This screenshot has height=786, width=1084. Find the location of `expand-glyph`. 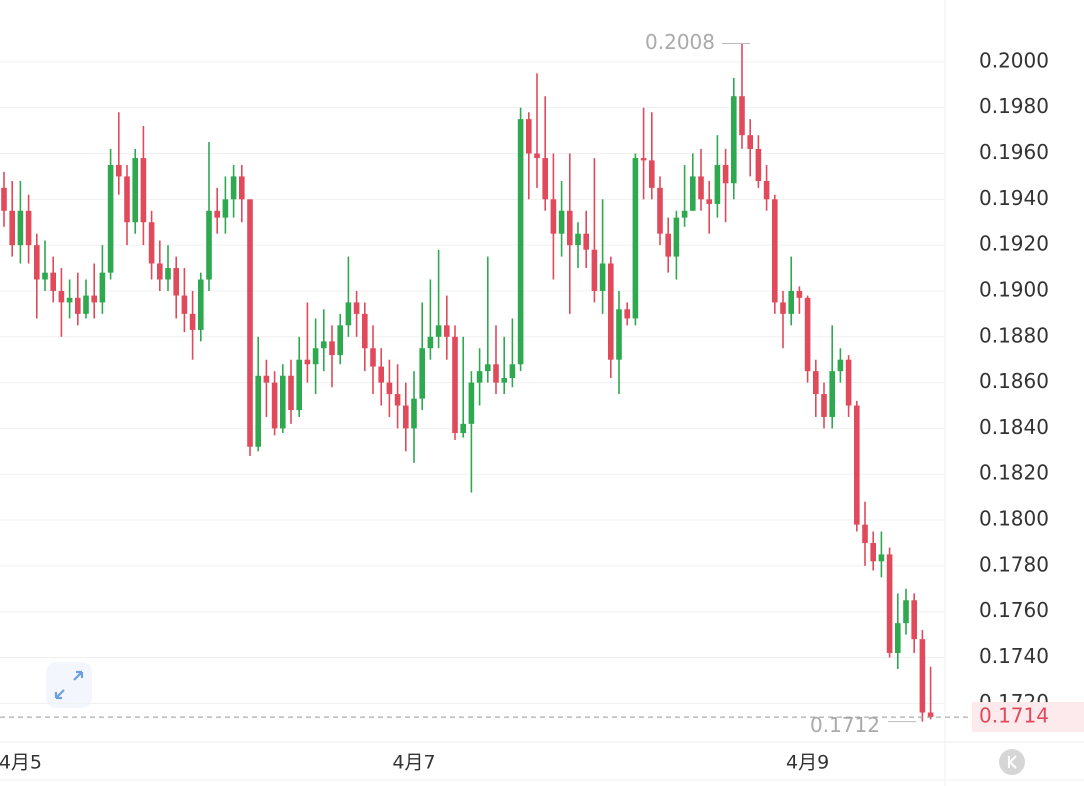

expand-glyph is located at coordinates (69, 685).